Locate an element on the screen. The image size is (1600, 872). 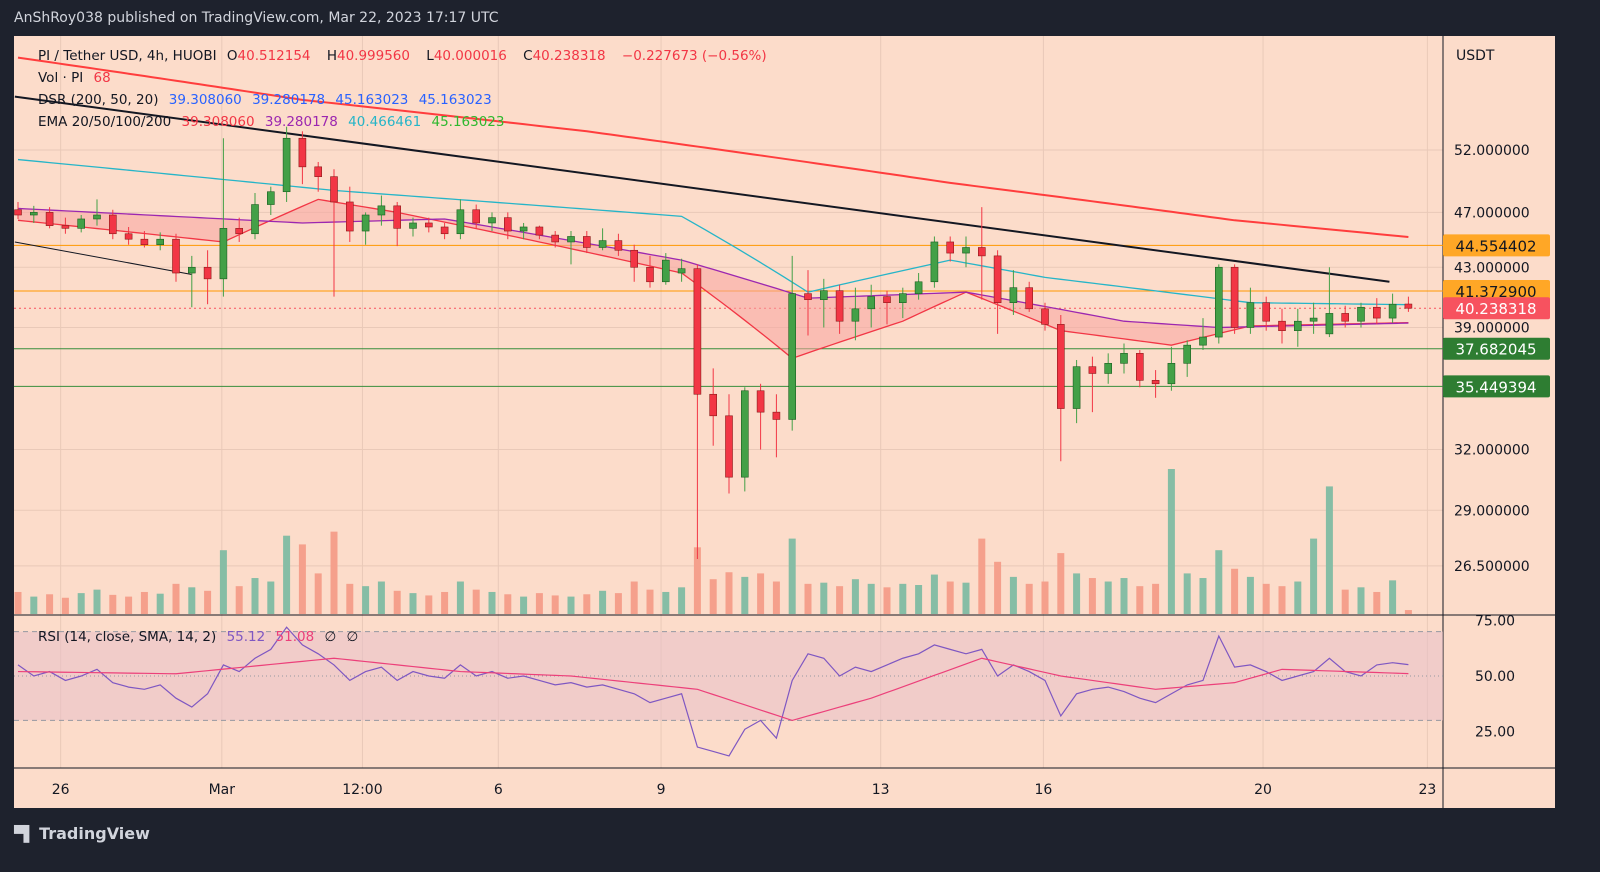
price-tick-label: 29.000000 is located at coordinates (1492, 511).